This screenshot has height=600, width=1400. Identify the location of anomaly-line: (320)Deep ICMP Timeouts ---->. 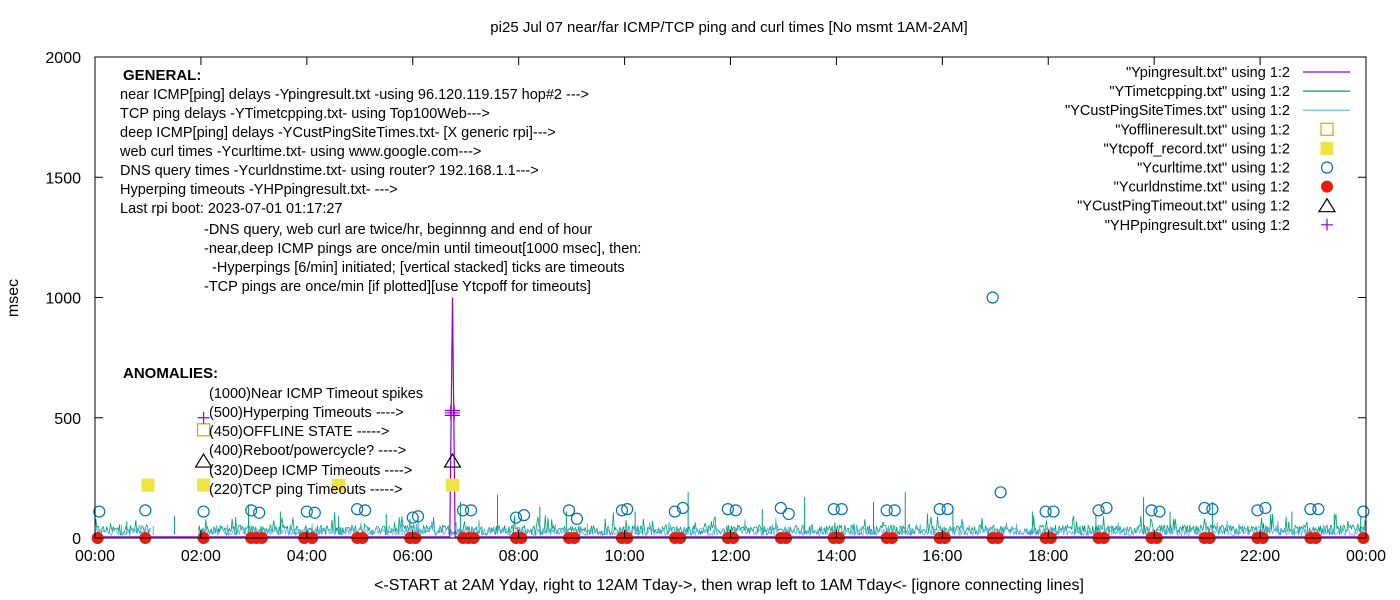
(310, 471).